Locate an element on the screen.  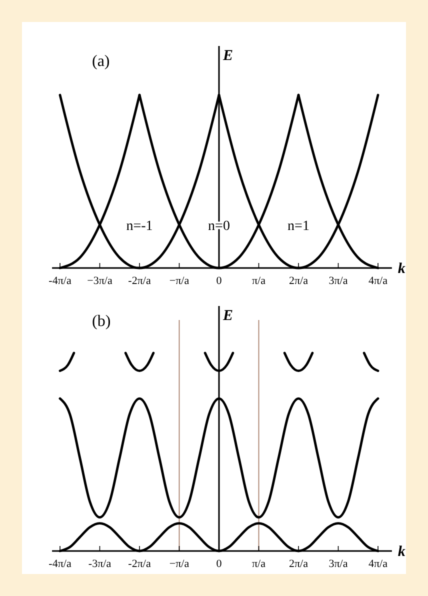
x-tick-label: −3π/a is located at coordinates (99, 281).